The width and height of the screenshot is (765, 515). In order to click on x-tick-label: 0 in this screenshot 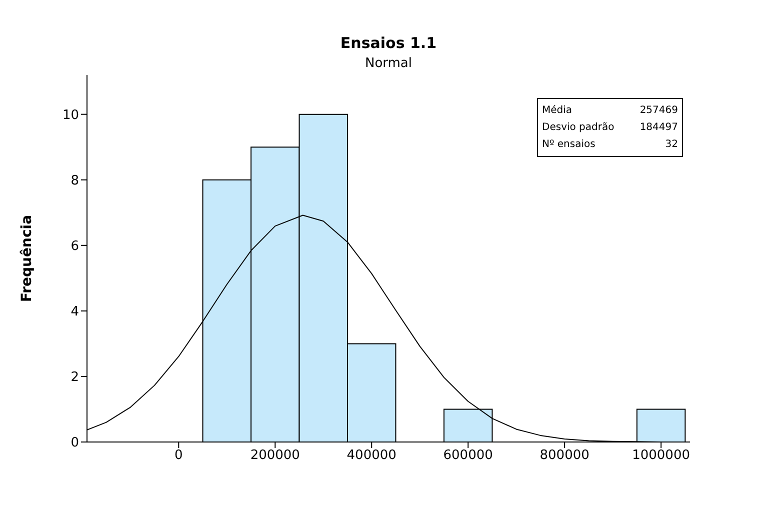, I will do `click(178, 456)`.